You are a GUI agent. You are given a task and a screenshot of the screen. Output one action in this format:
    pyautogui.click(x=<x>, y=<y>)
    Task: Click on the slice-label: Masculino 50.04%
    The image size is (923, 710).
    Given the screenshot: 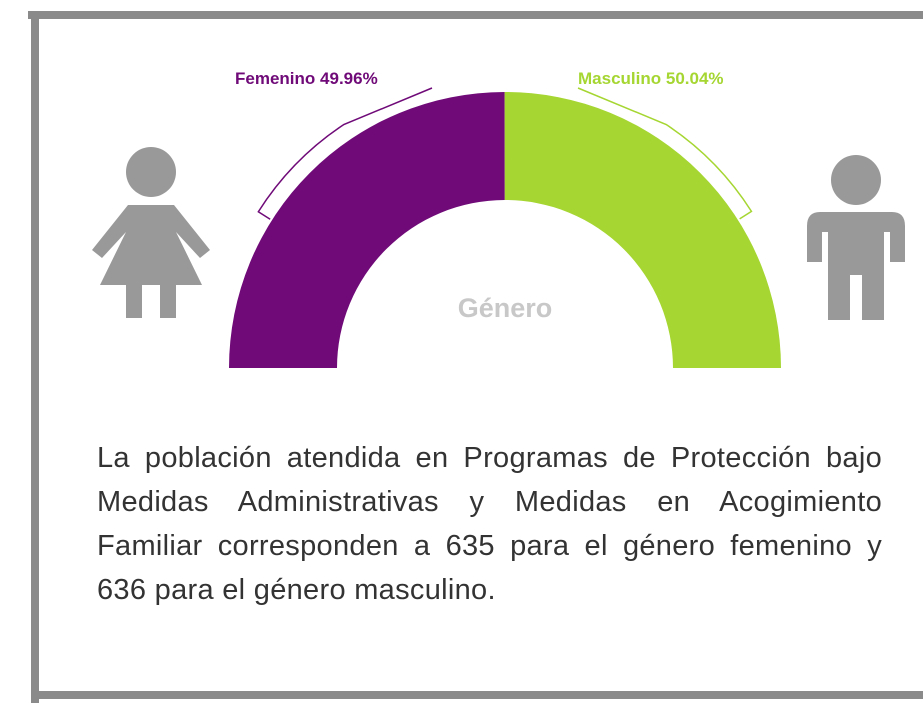 What is the action you would take?
    pyautogui.click(x=651, y=78)
    